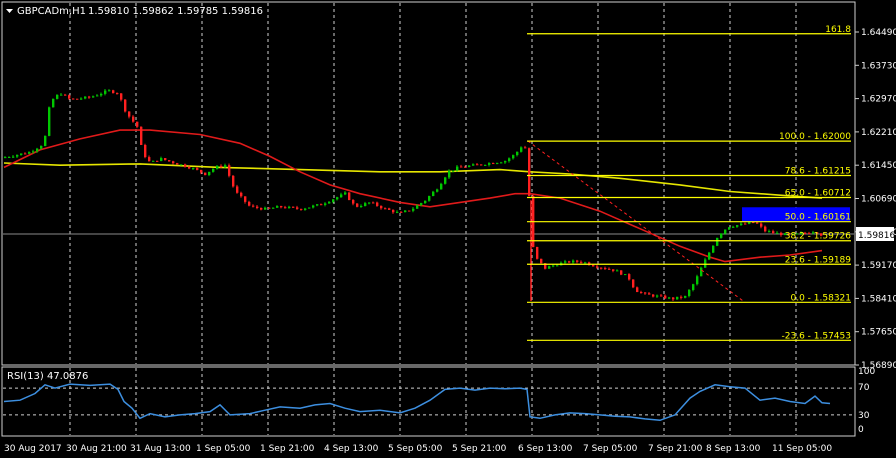 The height and width of the screenshot is (458, 896). I want to click on time-tick-label: 7 Sep 21:00, so click(675, 449).